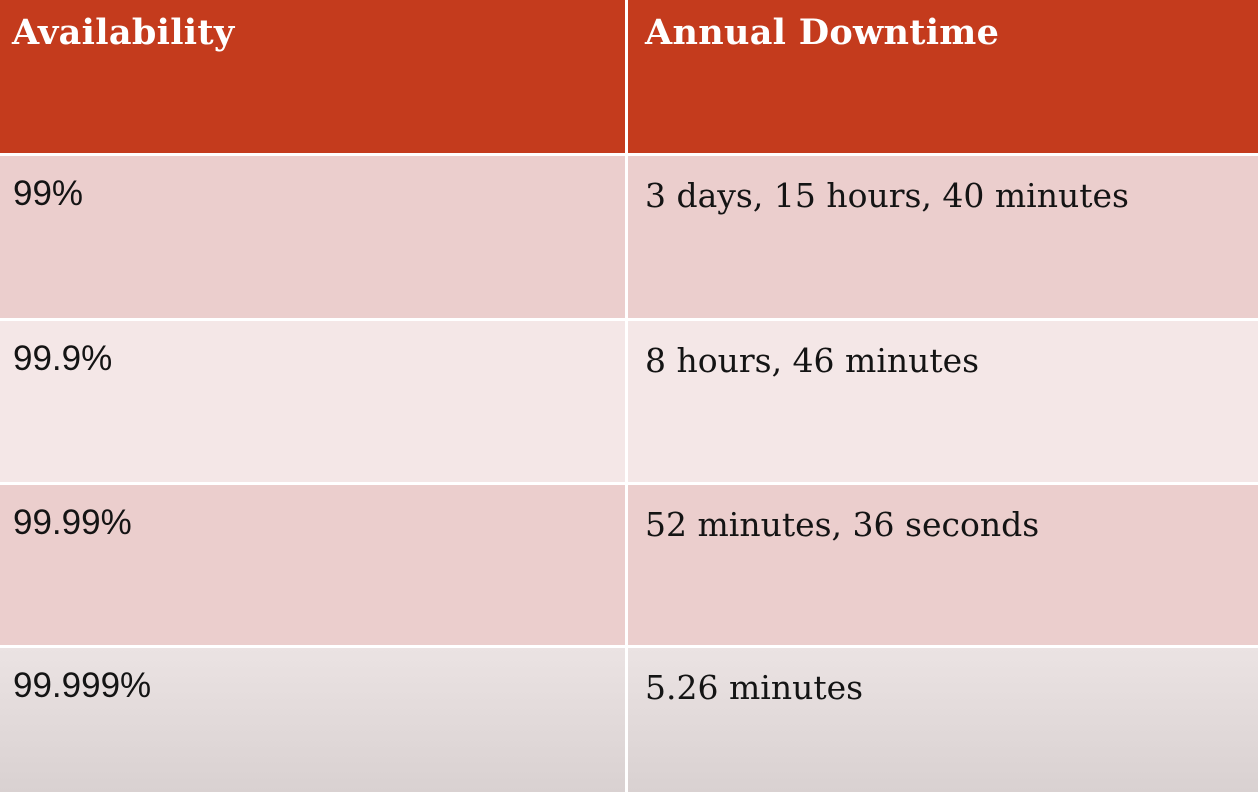 The height and width of the screenshot is (792, 1258). I want to click on downtime-cell: 5.26 minutes, so click(943, 720).